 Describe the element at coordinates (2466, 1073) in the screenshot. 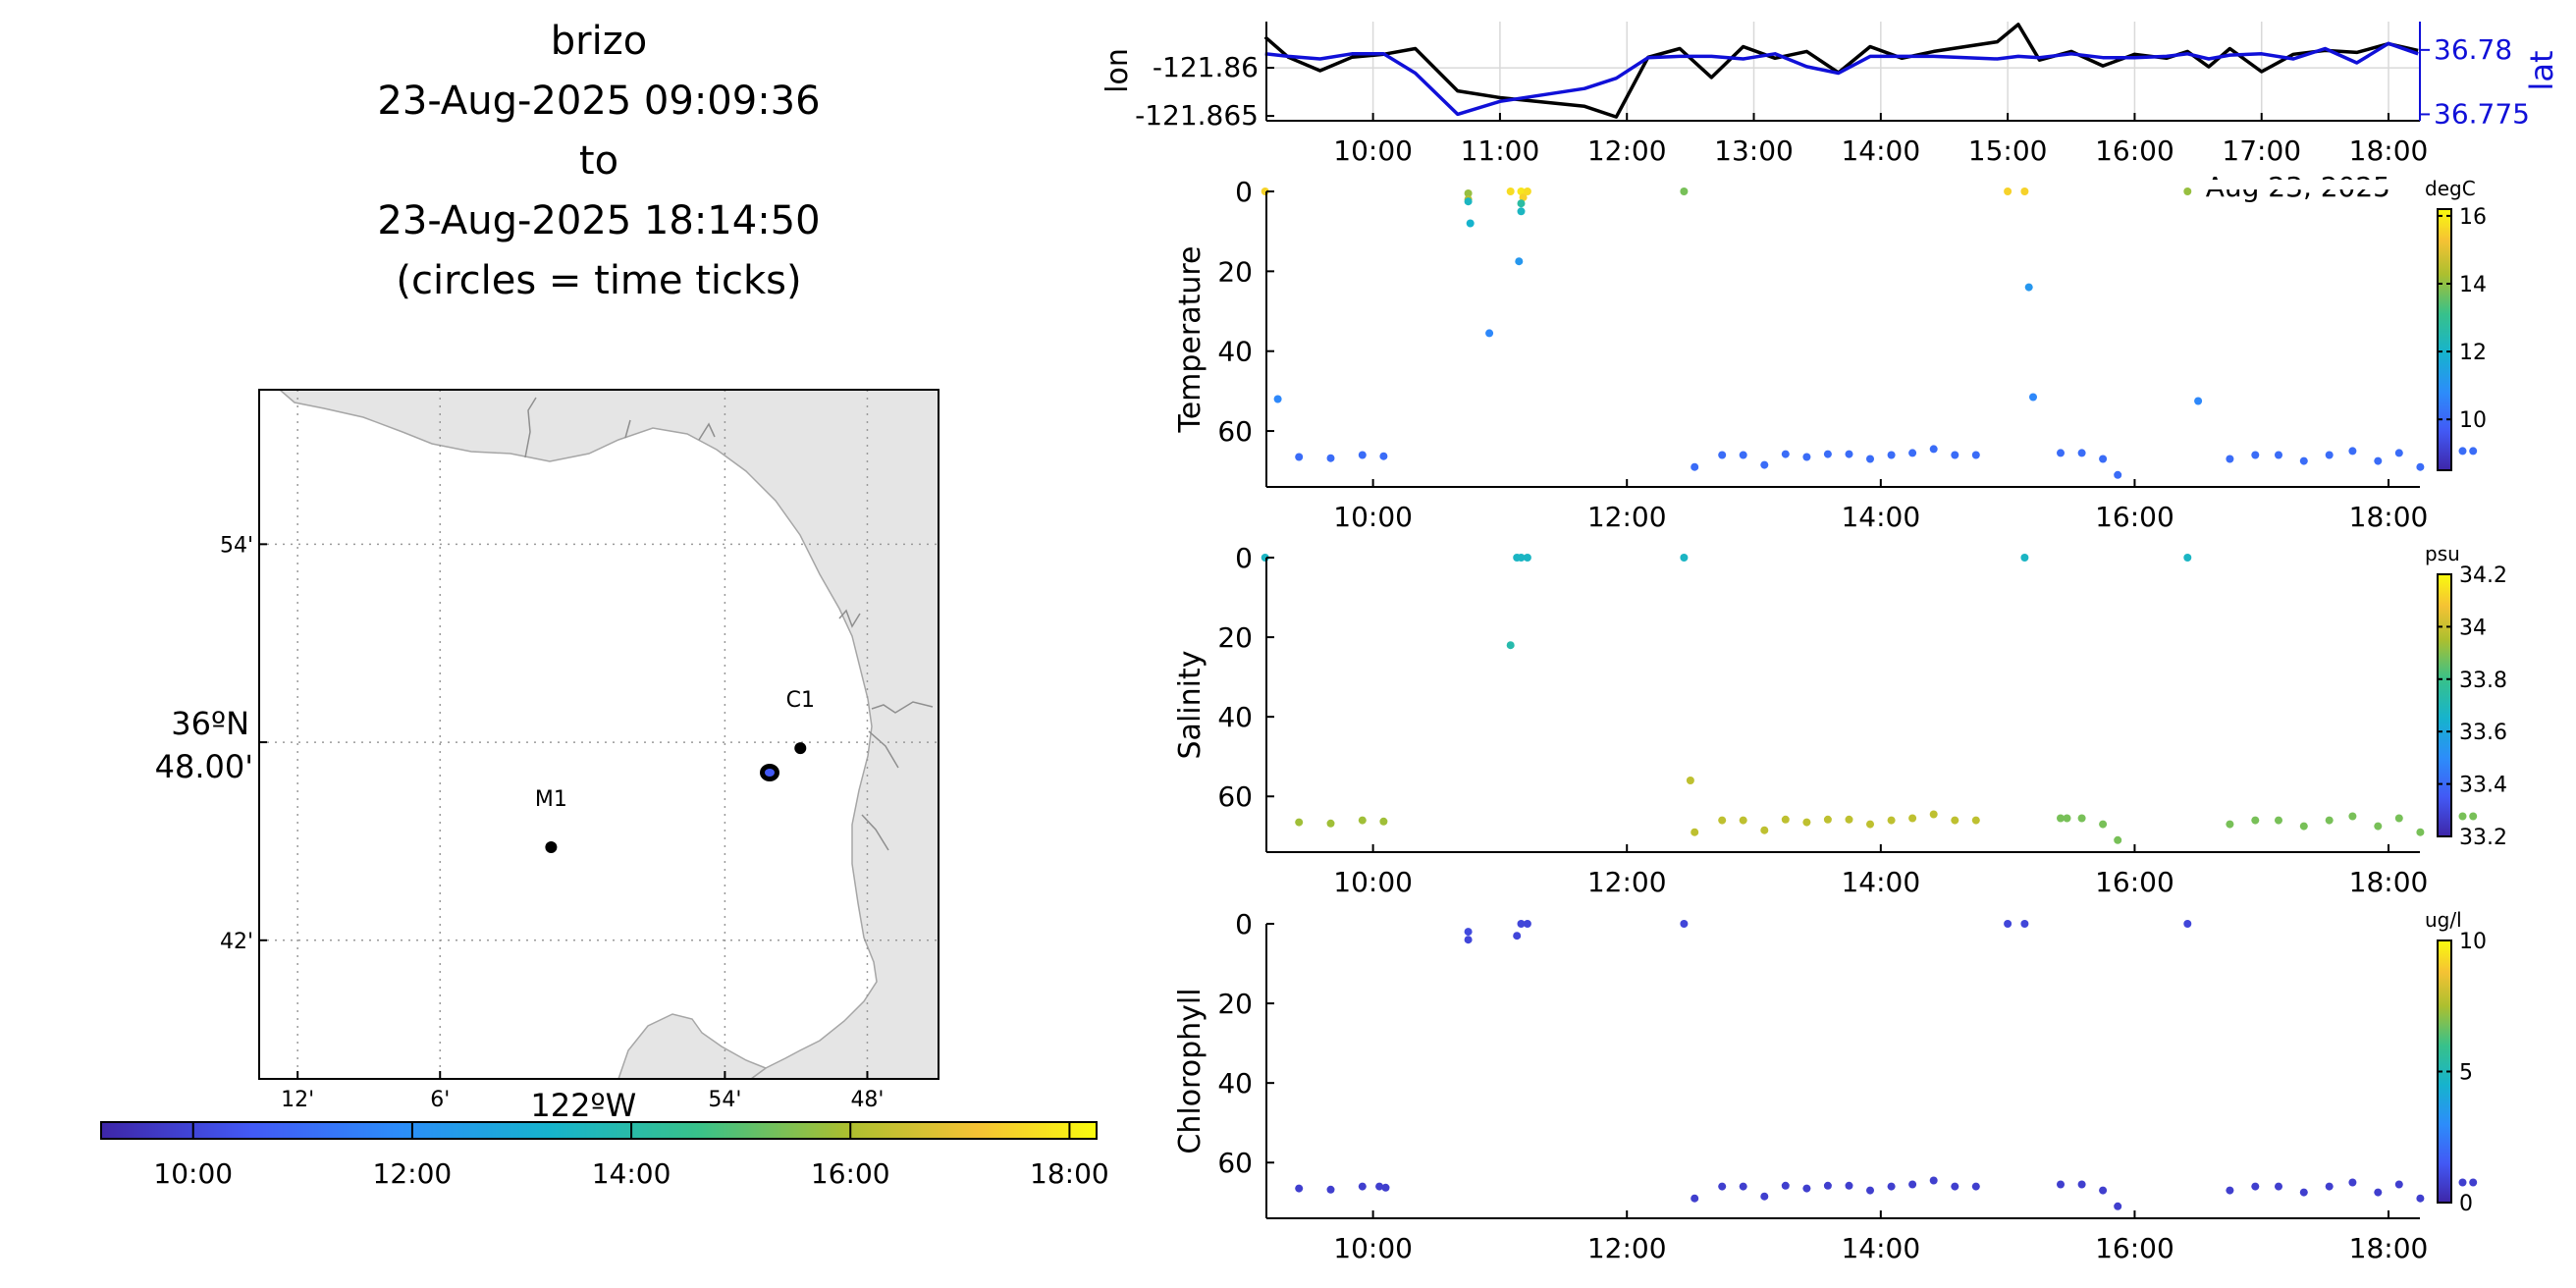

I see `value-colorbar-tick-label: 5` at that location.